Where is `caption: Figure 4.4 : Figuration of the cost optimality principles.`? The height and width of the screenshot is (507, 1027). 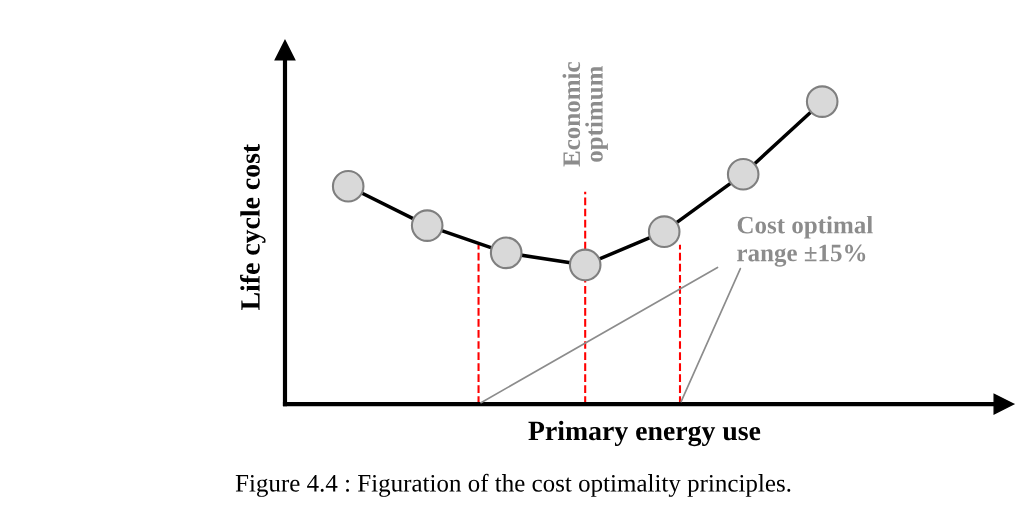
caption: Figure 4.4 : Figuration of the cost optimality principles. is located at coordinates (513, 485).